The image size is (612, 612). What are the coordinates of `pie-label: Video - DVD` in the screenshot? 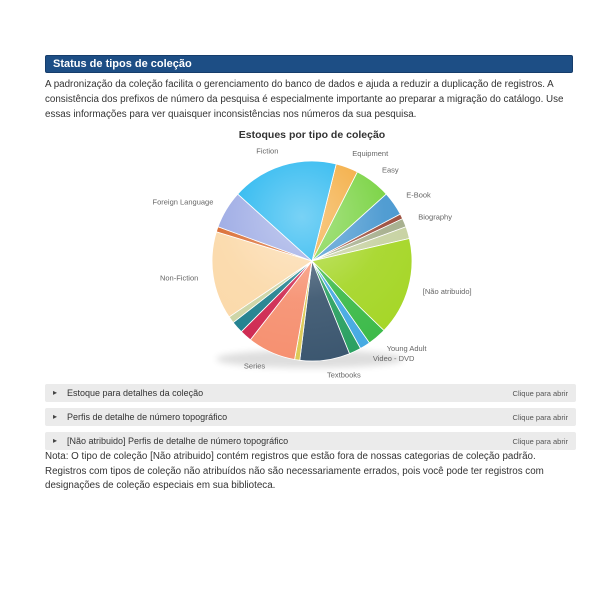 It's located at (394, 358).